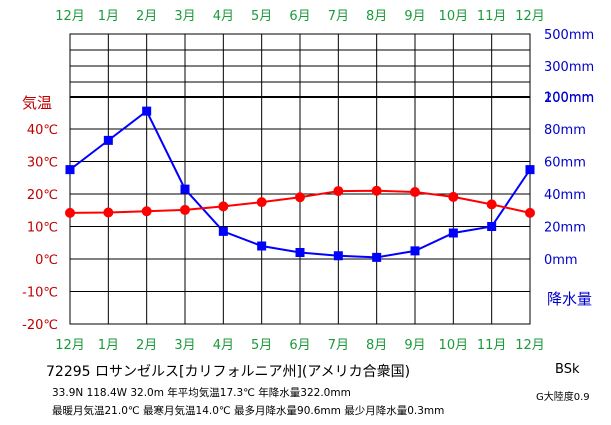  What do you see at coordinates (108, 16) in the screenshot?
I see `month-label-top: 1月` at bounding box center [108, 16].